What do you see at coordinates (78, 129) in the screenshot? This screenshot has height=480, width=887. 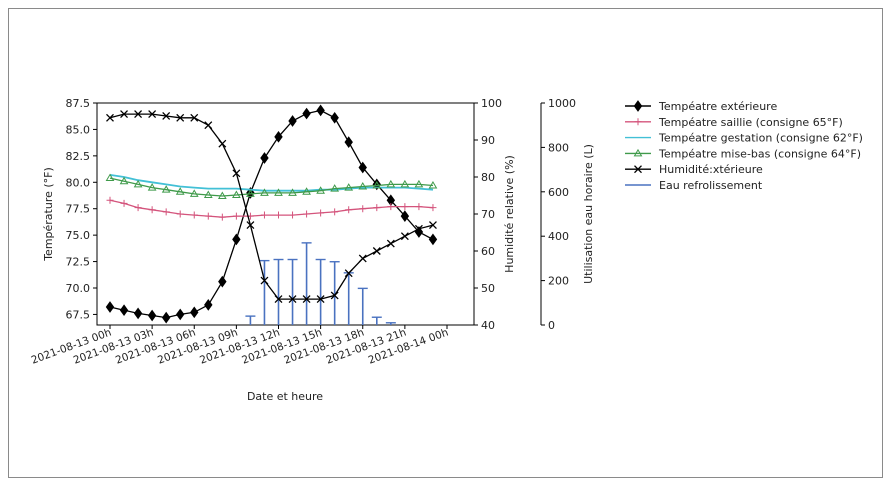 I see `y-left-tick-label: 85.0` at bounding box center [78, 129].